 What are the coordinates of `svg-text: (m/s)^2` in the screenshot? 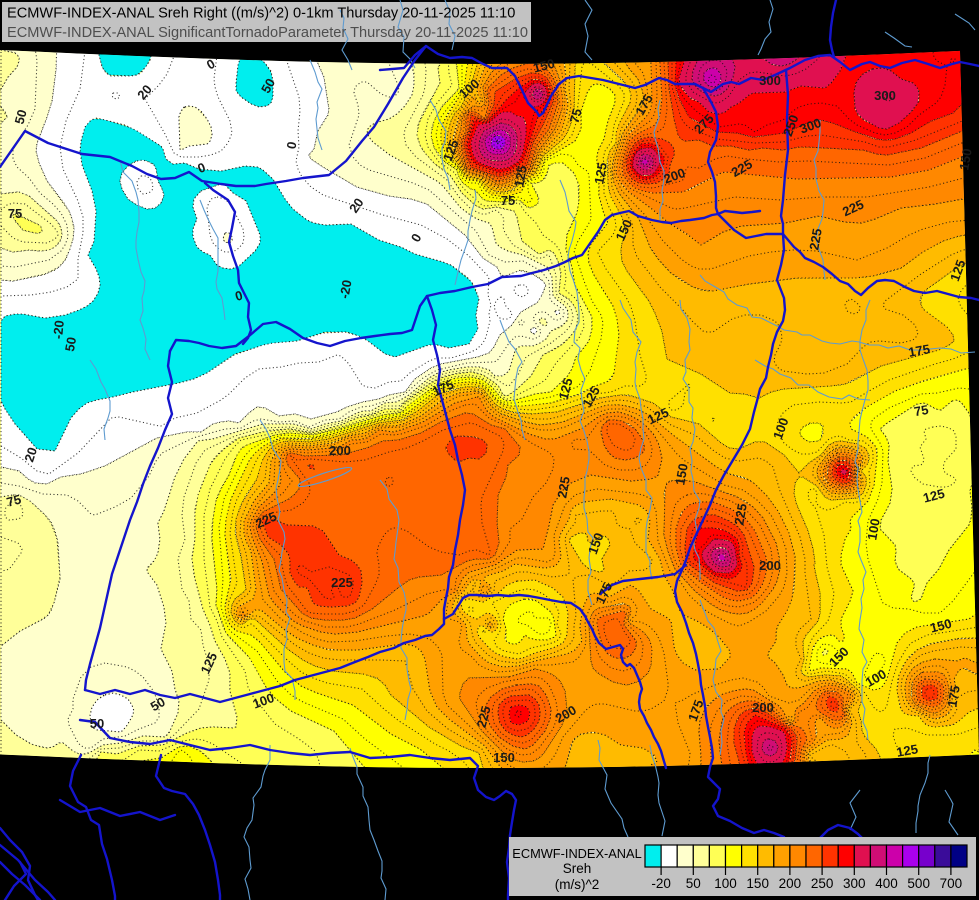 It's located at (577, 884).